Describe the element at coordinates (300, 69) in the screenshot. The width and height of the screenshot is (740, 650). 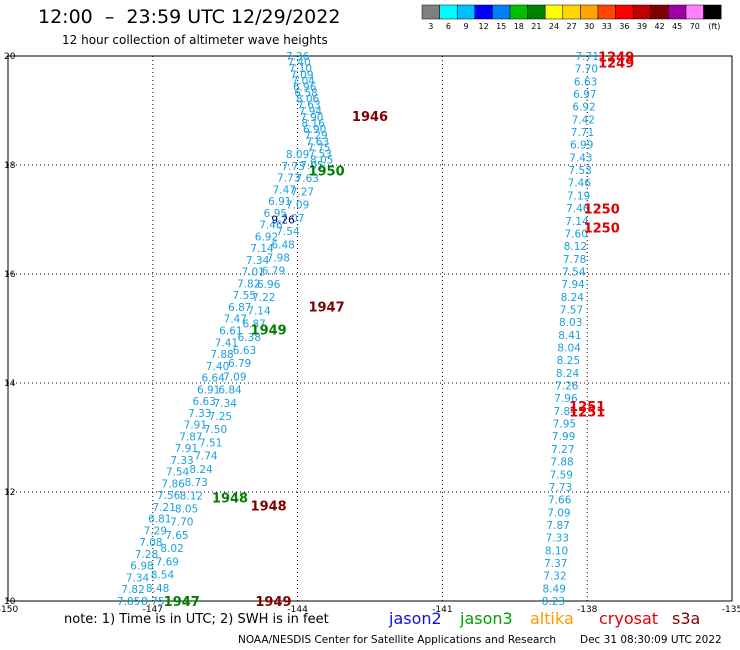
I see `wave-height-value: 7.10` at that location.